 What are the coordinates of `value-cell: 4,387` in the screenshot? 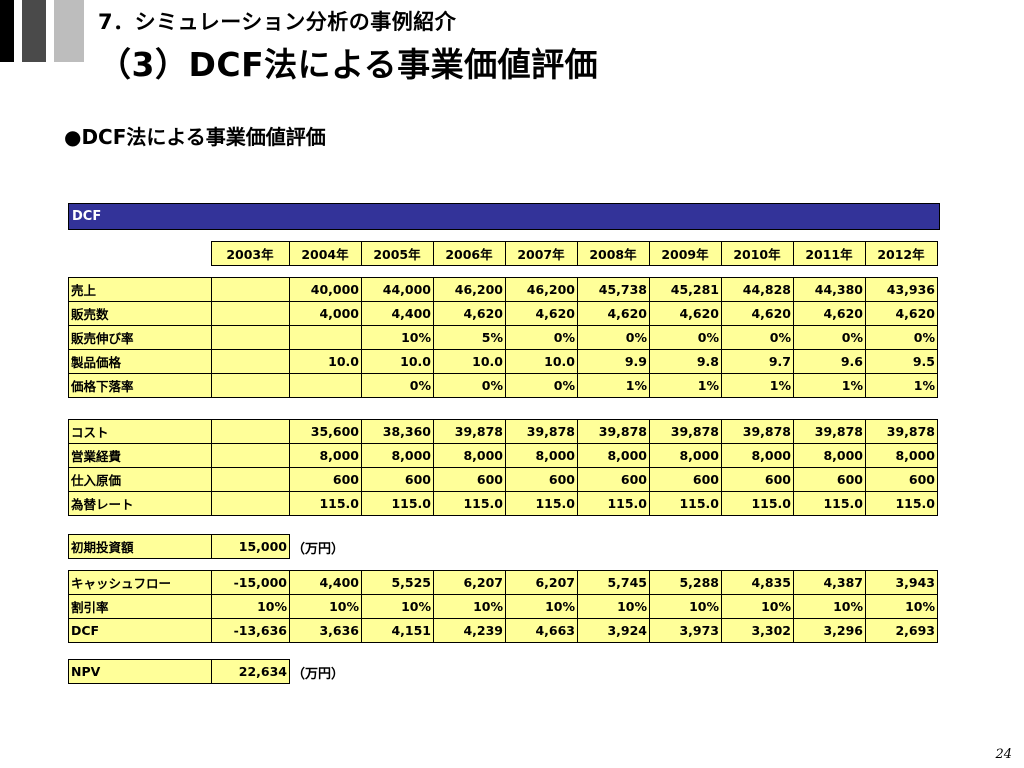 It's located at (829, 582).